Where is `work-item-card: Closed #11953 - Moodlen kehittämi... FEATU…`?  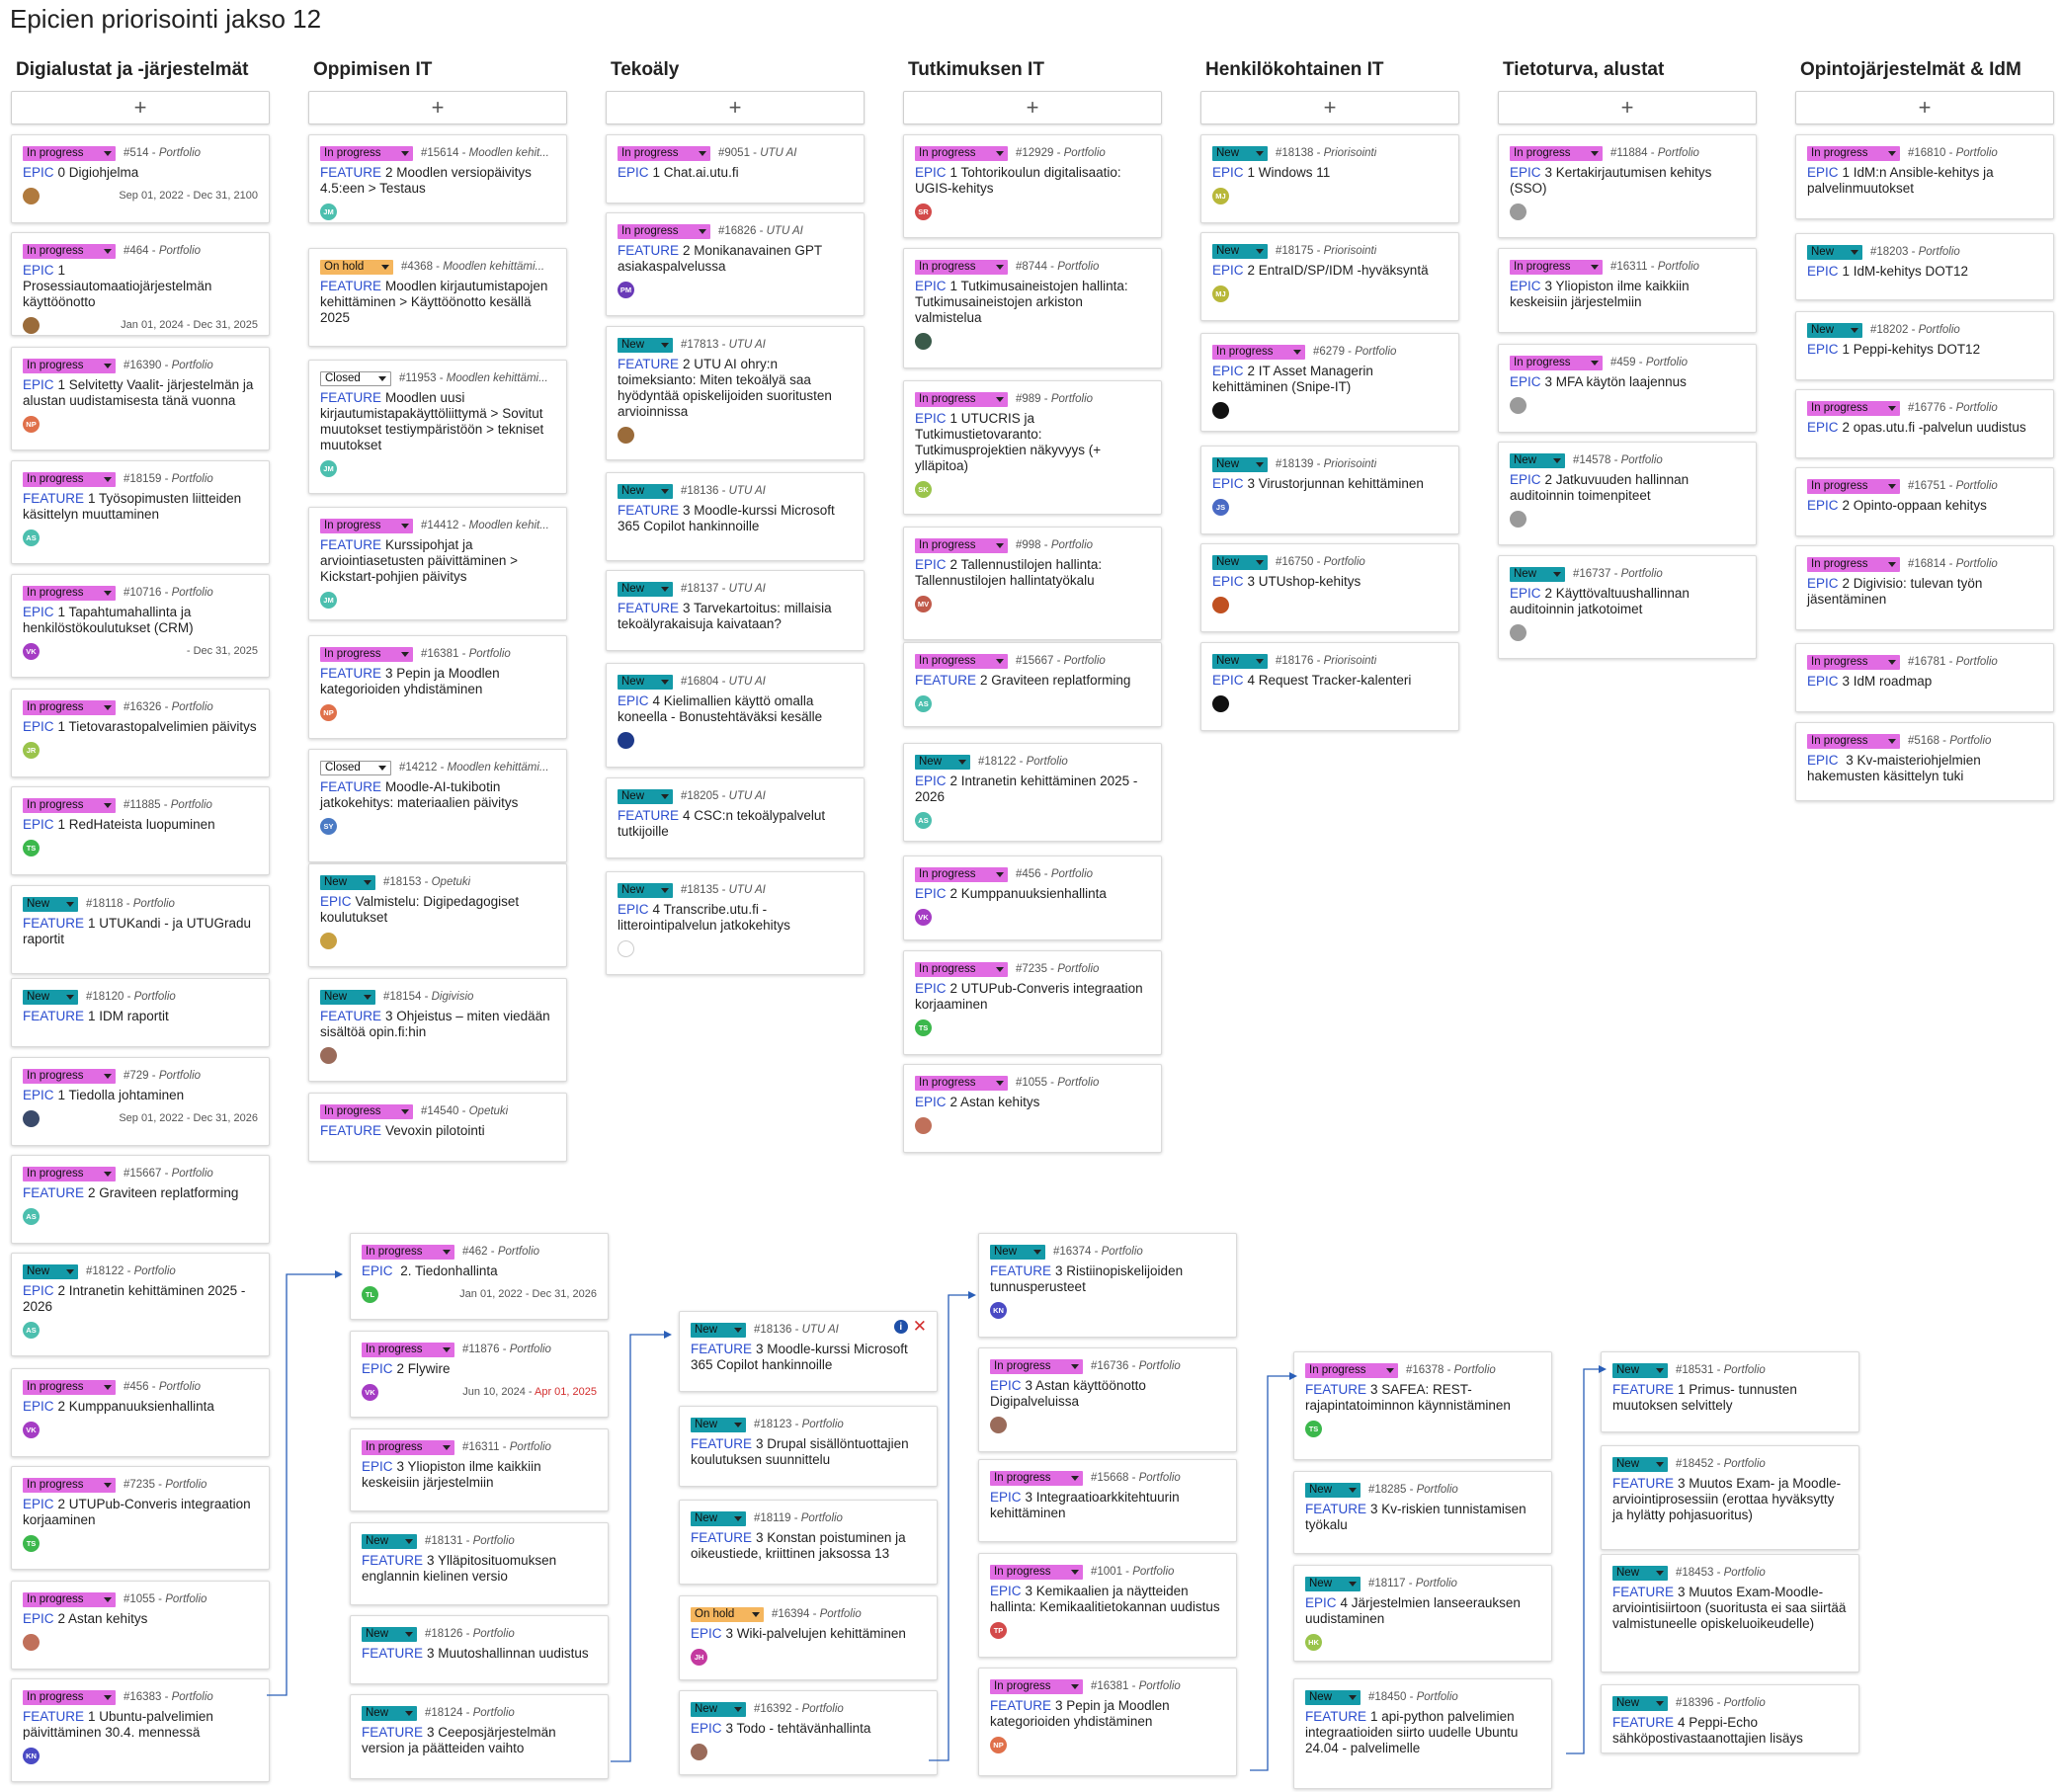
work-item-card: Closed #11953 - Moodlen kehittämi... FEATU… is located at coordinates (438, 427).